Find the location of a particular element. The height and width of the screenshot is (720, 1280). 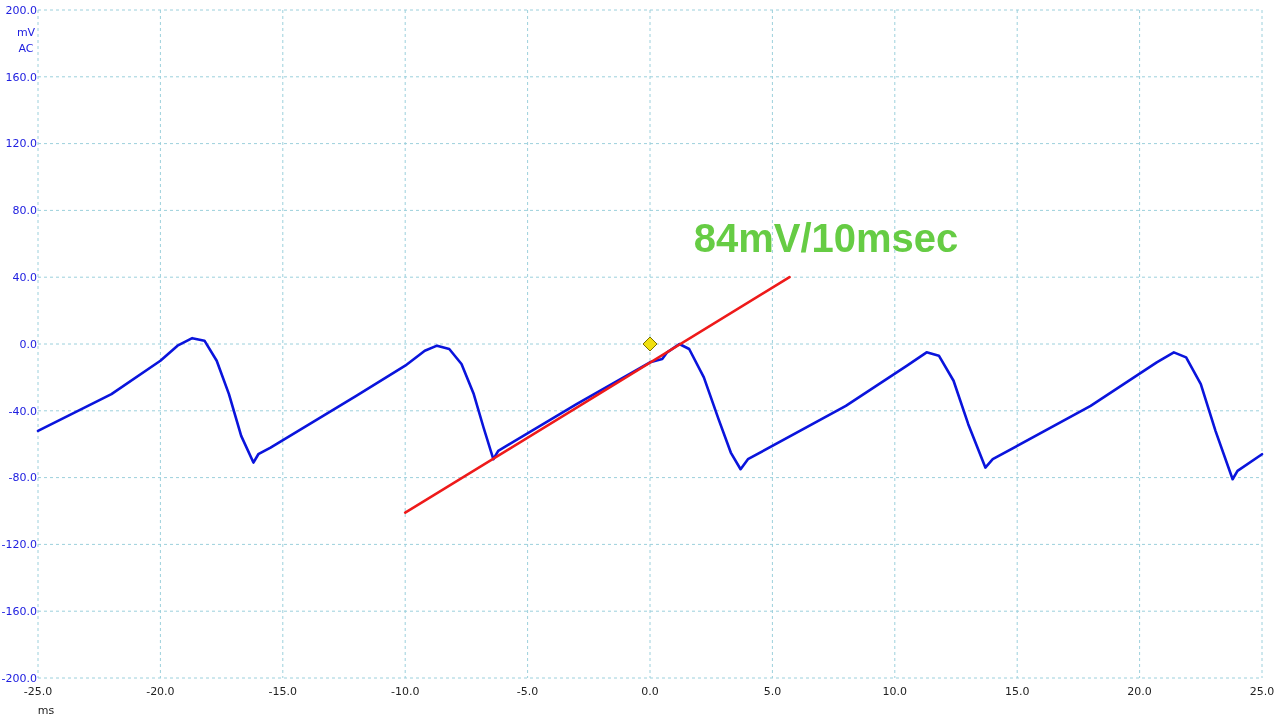

y-tick-label: 200.0 is located at coordinates (21, 10).